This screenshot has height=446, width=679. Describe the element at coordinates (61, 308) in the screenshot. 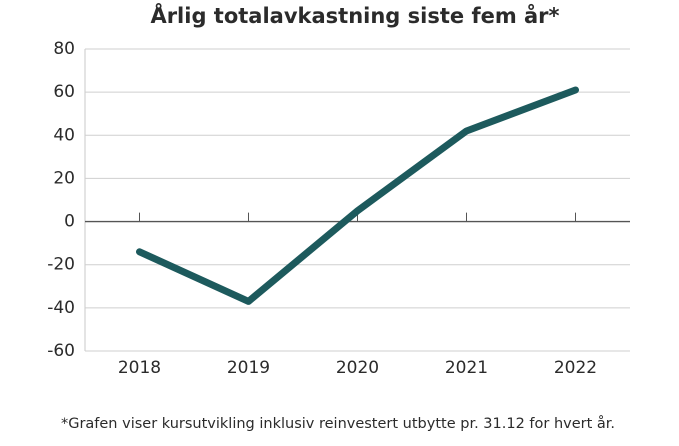

I see `y-tick-label: -40` at that location.